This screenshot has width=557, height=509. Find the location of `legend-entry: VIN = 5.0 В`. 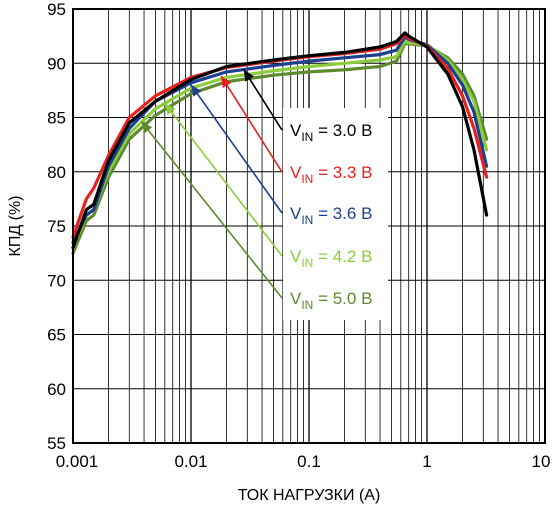

legend-entry: VIN = 5.0 В is located at coordinates (331, 300).